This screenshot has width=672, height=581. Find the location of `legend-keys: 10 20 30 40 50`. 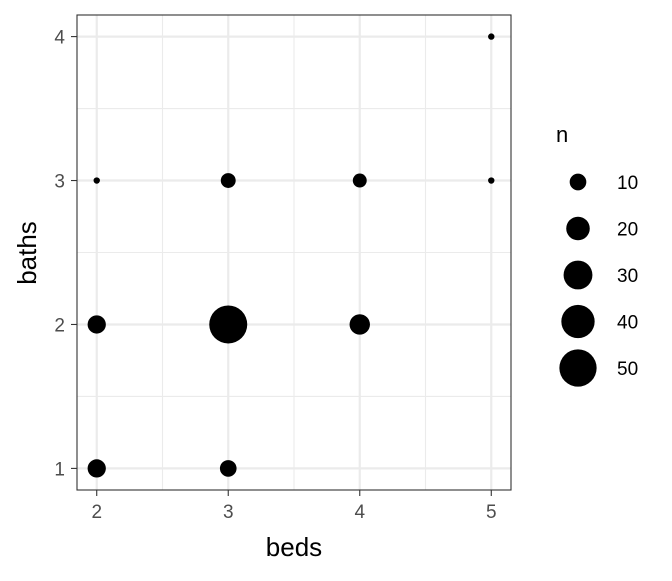

legend-keys: 10 20 30 40 50 is located at coordinates (598, 280).